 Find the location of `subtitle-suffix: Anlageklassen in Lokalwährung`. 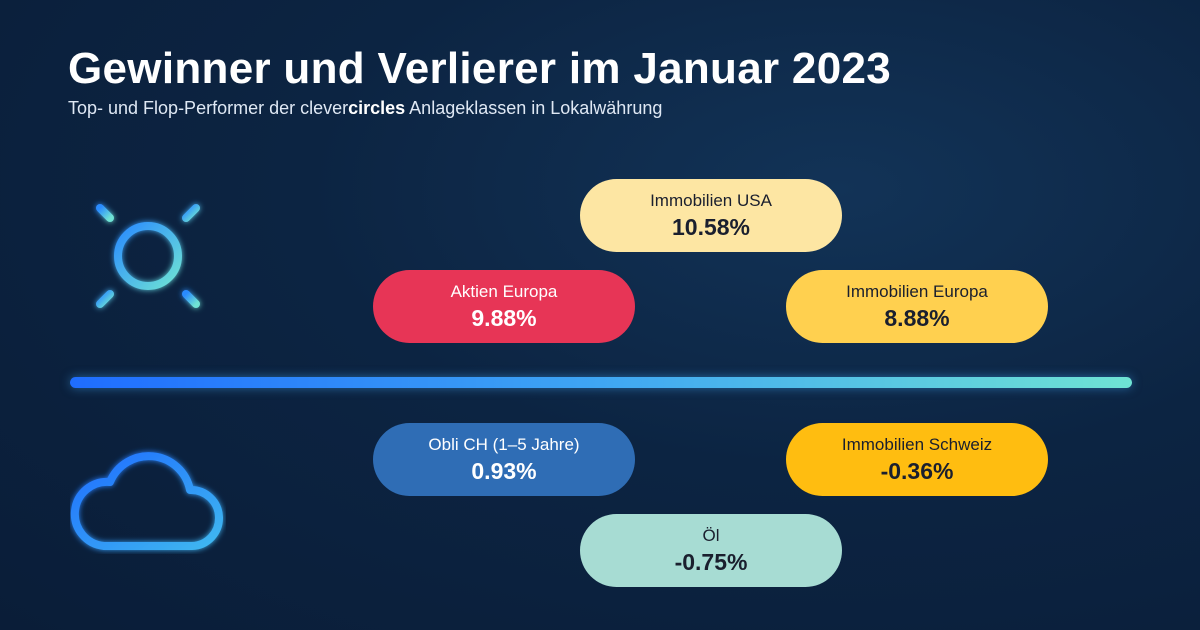

subtitle-suffix: Anlageklassen in Lokalwährung is located at coordinates (534, 108).